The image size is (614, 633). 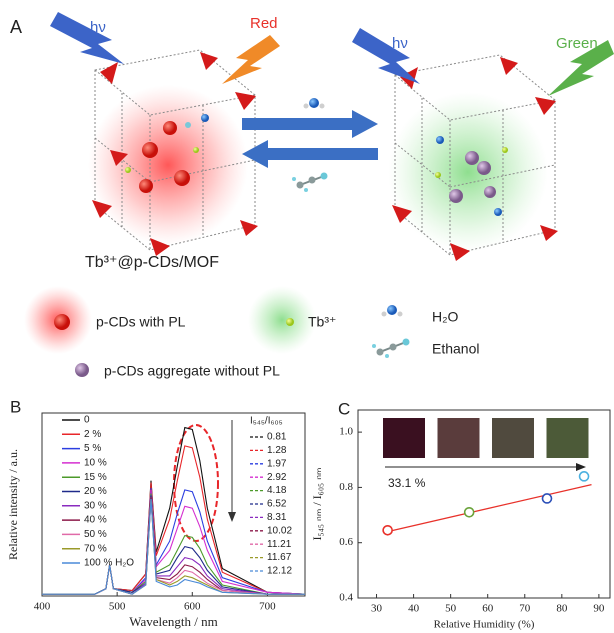 I want to click on x-tick-label: 400, so click(x=42, y=607).